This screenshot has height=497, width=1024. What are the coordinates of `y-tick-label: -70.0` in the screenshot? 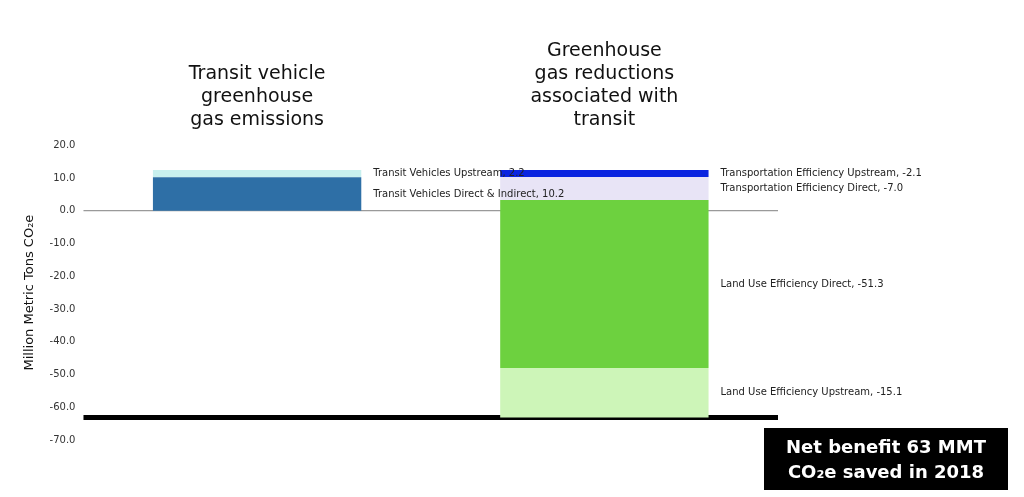 It's located at (62, 439).